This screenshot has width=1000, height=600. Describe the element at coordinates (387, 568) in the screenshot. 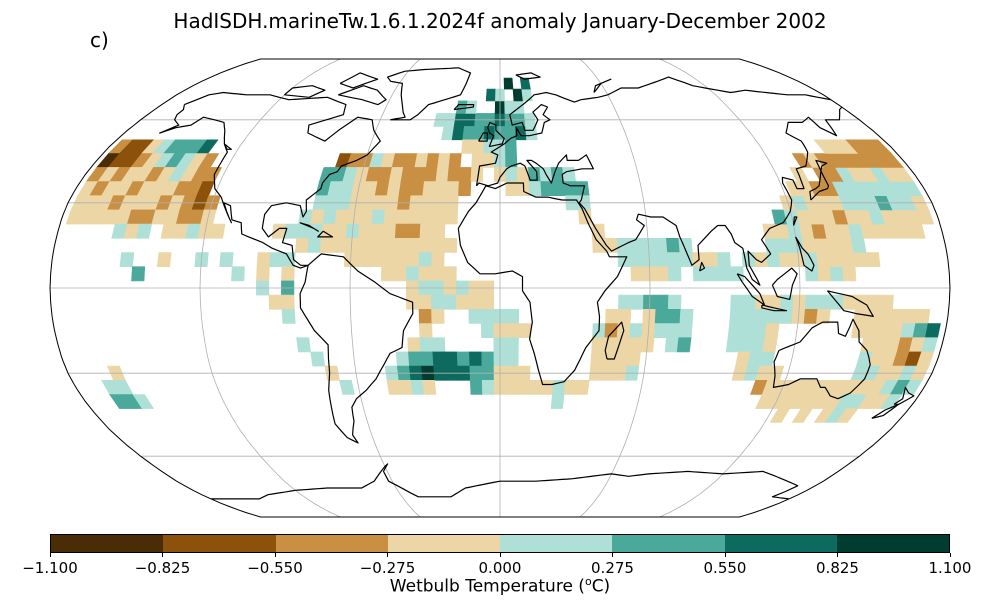

I see `colorbar-tick-label: −0.275` at that location.